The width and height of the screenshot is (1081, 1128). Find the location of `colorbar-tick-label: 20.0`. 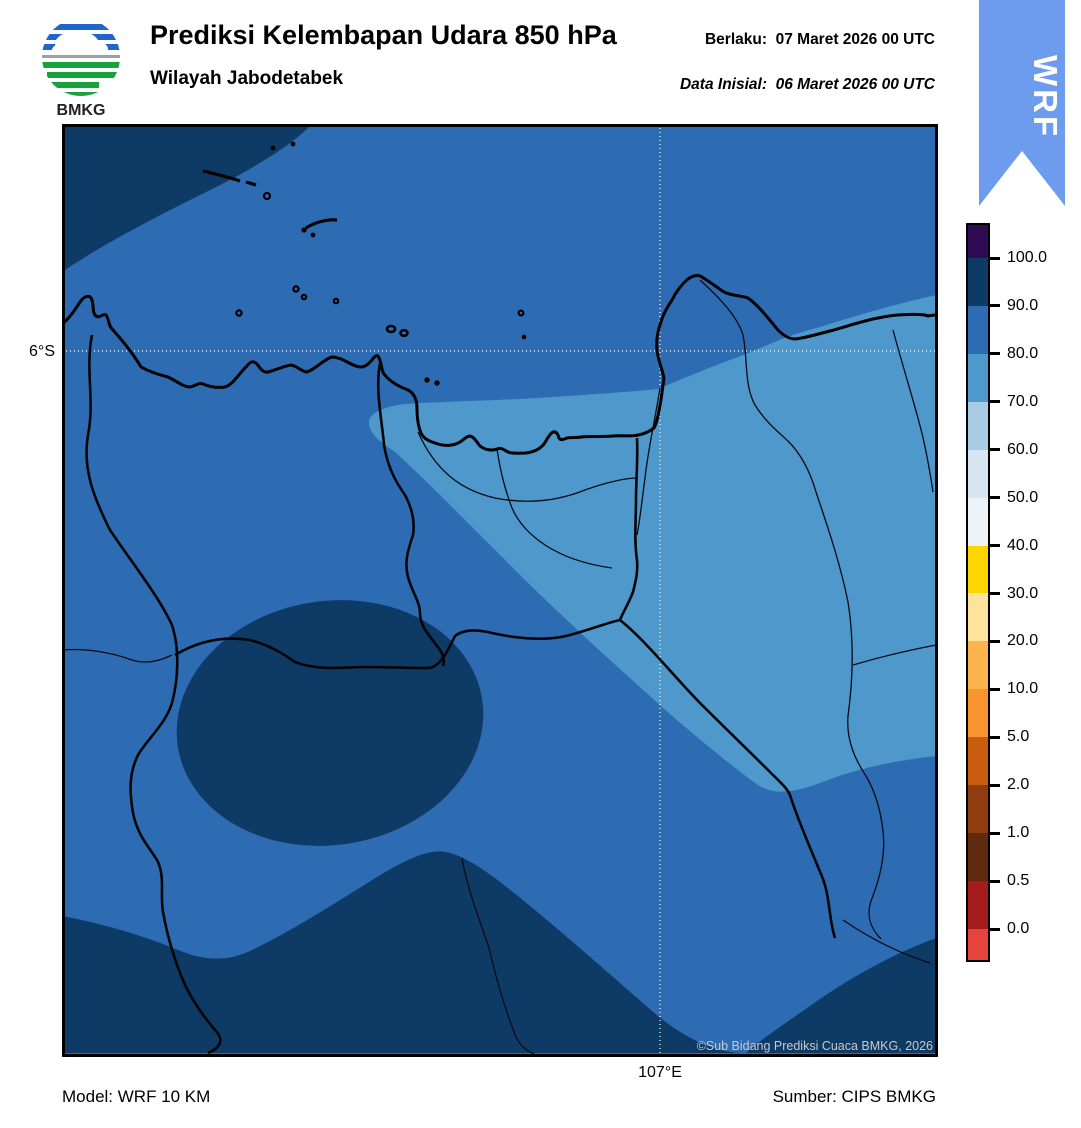

colorbar-tick-label: 20.0 is located at coordinates (1023, 641).